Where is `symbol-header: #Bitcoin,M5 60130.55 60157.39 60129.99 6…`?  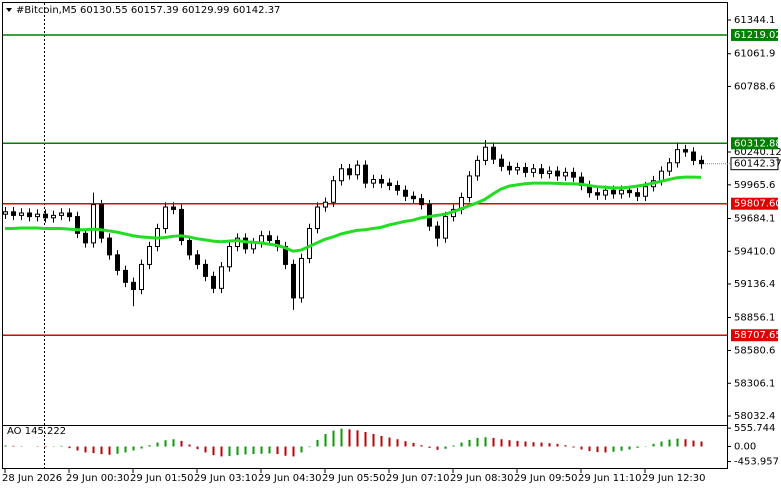
symbol-header: #Bitcoin,M5 60130.55 60157.39 60129.99 6… is located at coordinates (148, 10).